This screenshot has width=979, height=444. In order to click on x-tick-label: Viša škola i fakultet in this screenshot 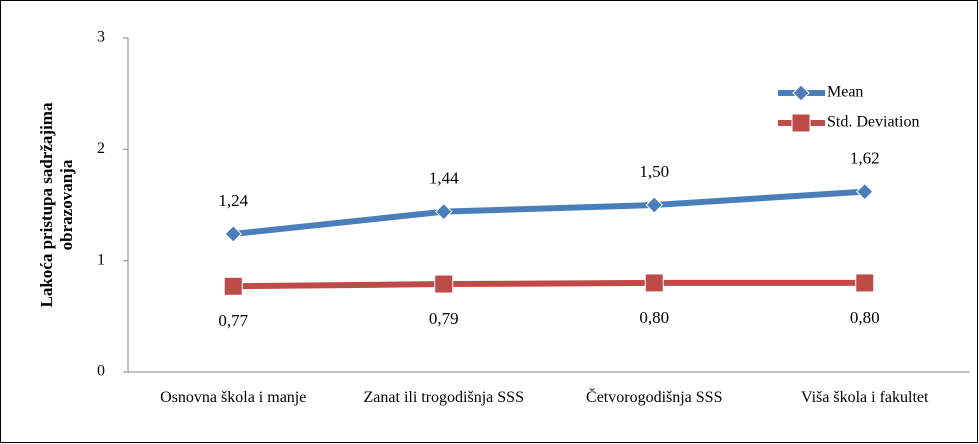, I will do `click(865, 397)`.